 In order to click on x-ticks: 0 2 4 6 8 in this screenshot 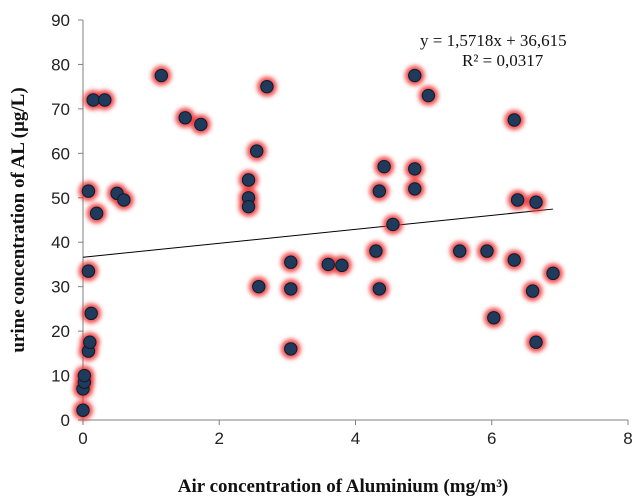, I will do `click(355, 434)`.